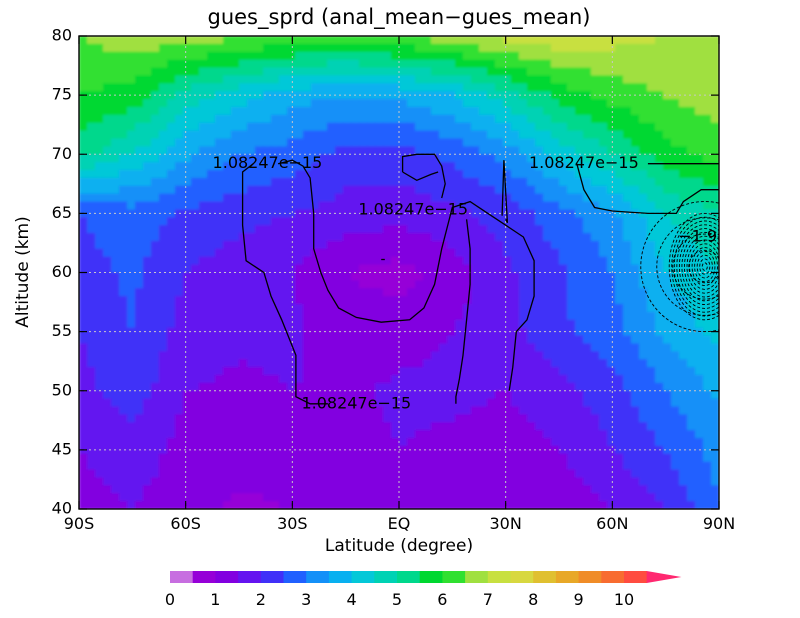 This screenshot has height=618, width=800. What do you see at coordinates (306, 599) in the screenshot?
I see `colorbar-tick-label: 3` at bounding box center [306, 599].